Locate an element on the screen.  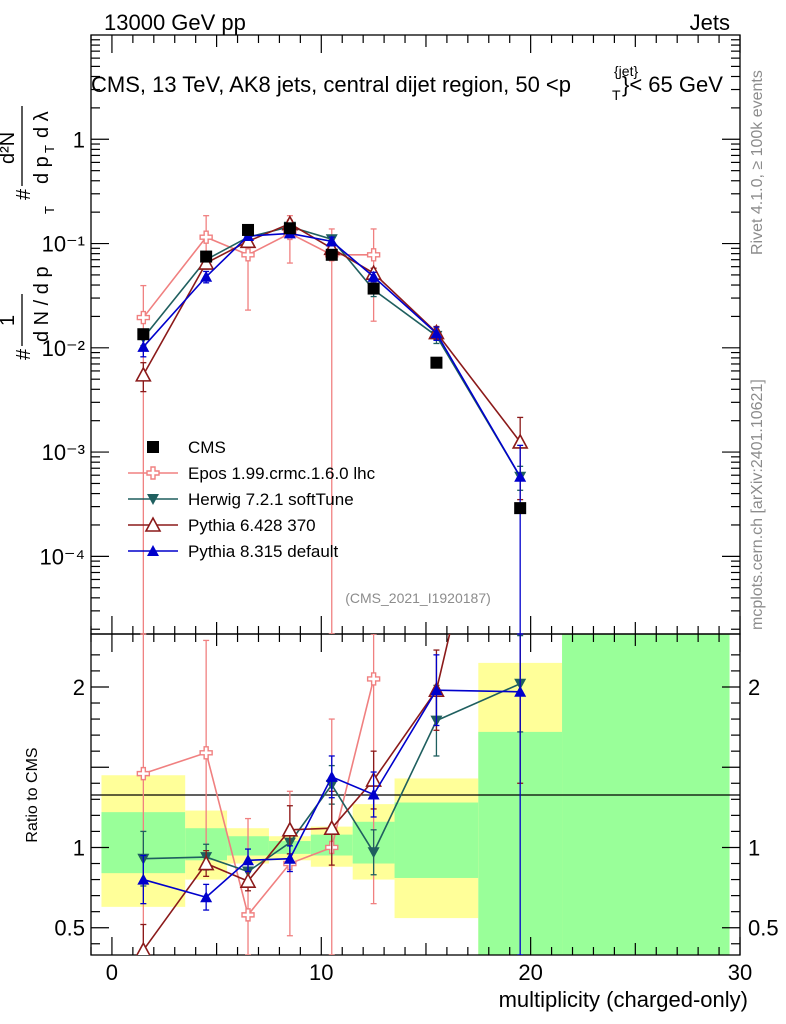
legend-label: CMS is located at coordinates (207, 447).